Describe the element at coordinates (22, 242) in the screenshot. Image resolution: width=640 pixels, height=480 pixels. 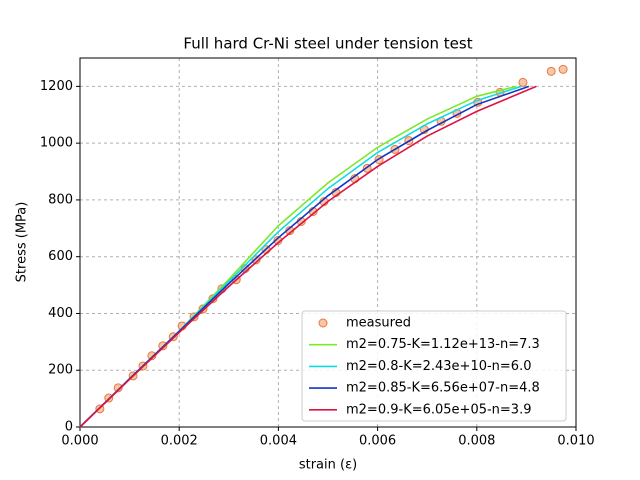
I see `y-axis-label: Stress (MPa)` at that location.